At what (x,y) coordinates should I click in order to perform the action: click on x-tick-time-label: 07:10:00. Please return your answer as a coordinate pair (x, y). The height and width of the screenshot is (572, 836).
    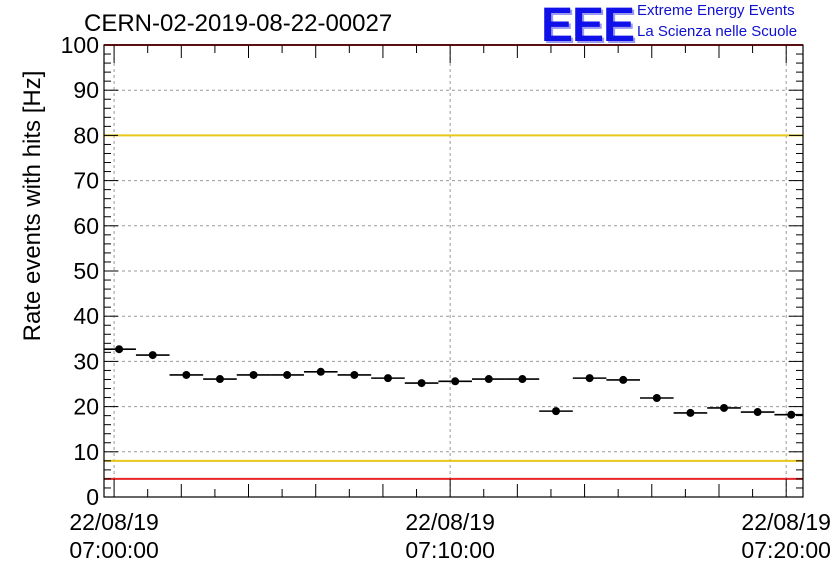
    Looking at the image, I should click on (450, 550).